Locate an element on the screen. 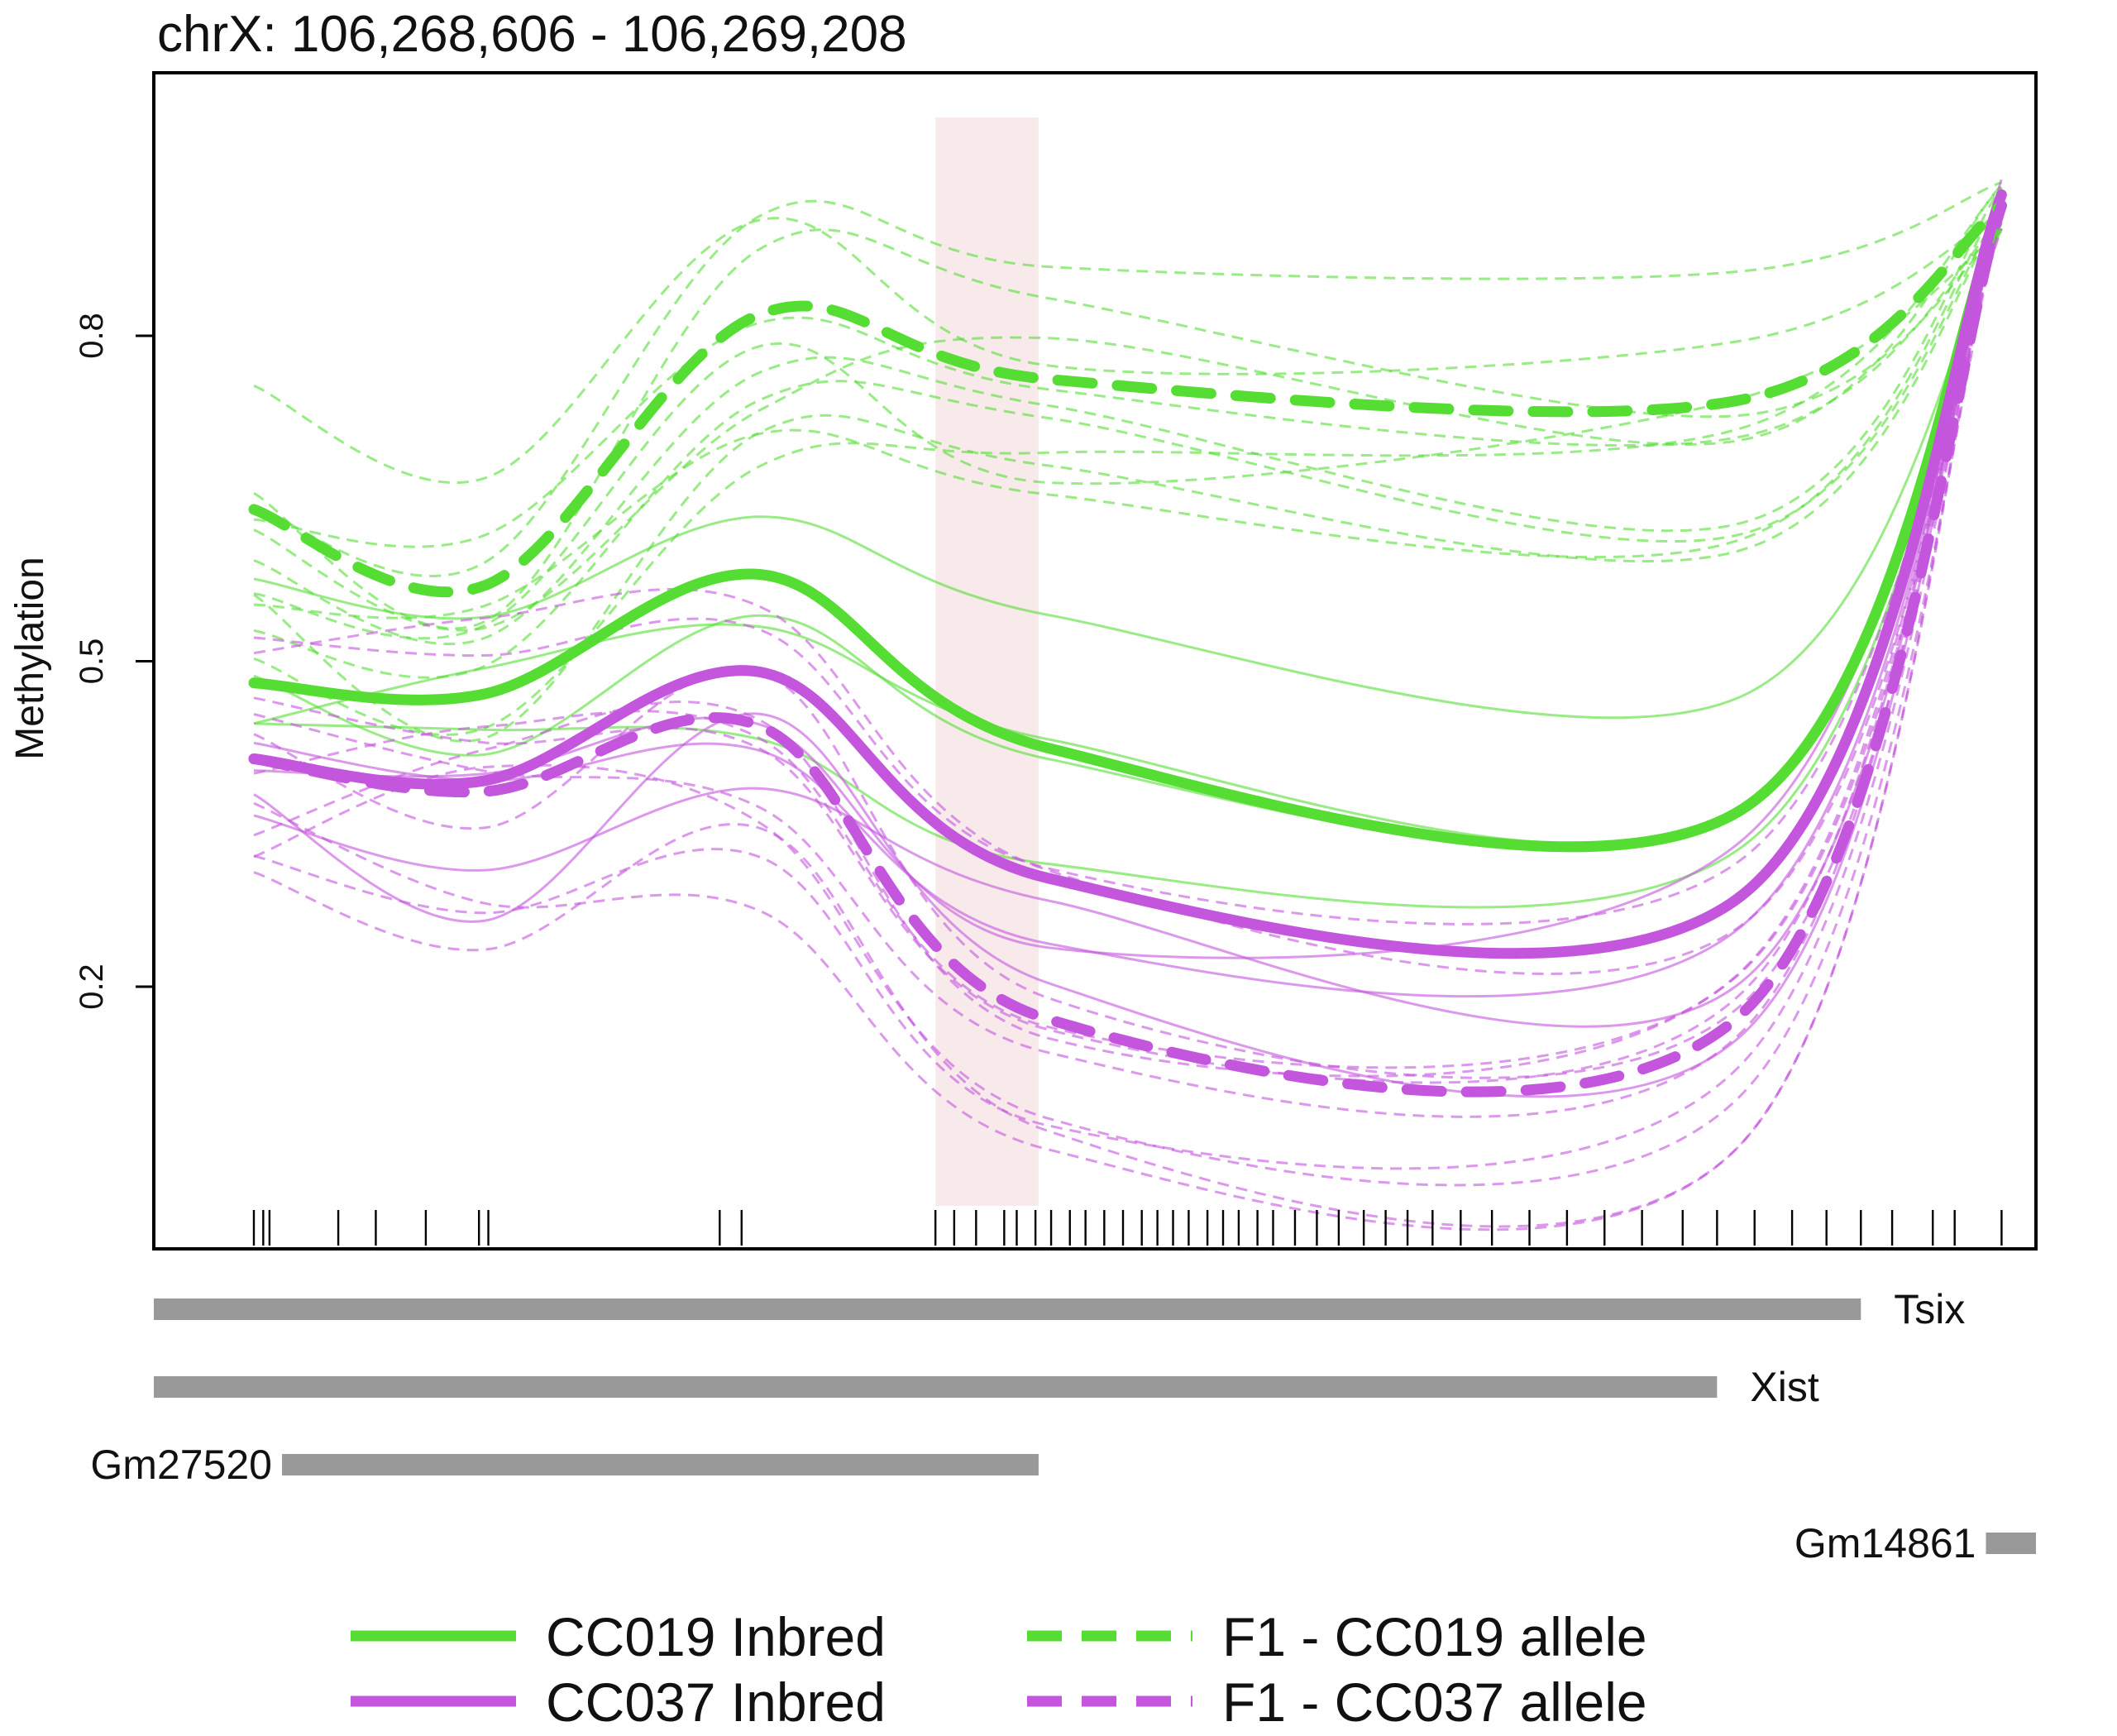 The height and width of the screenshot is (1736, 2117). y-tick-label: 0.5 is located at coordinates (92, 661).